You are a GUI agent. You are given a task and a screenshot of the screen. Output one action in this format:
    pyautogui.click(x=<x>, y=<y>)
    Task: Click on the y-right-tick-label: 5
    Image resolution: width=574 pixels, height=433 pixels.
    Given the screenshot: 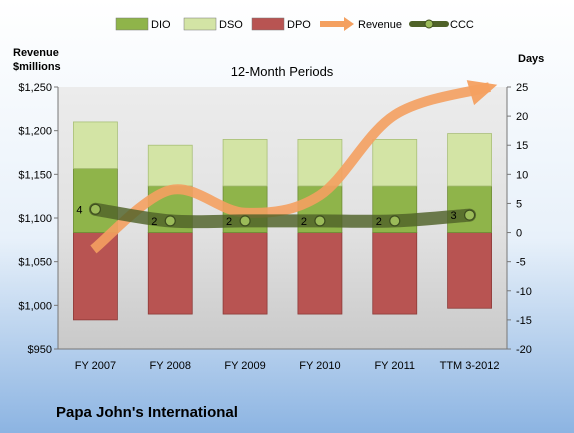 What is the action you would take?
    pyautogui.click(x=519, y=204)
    